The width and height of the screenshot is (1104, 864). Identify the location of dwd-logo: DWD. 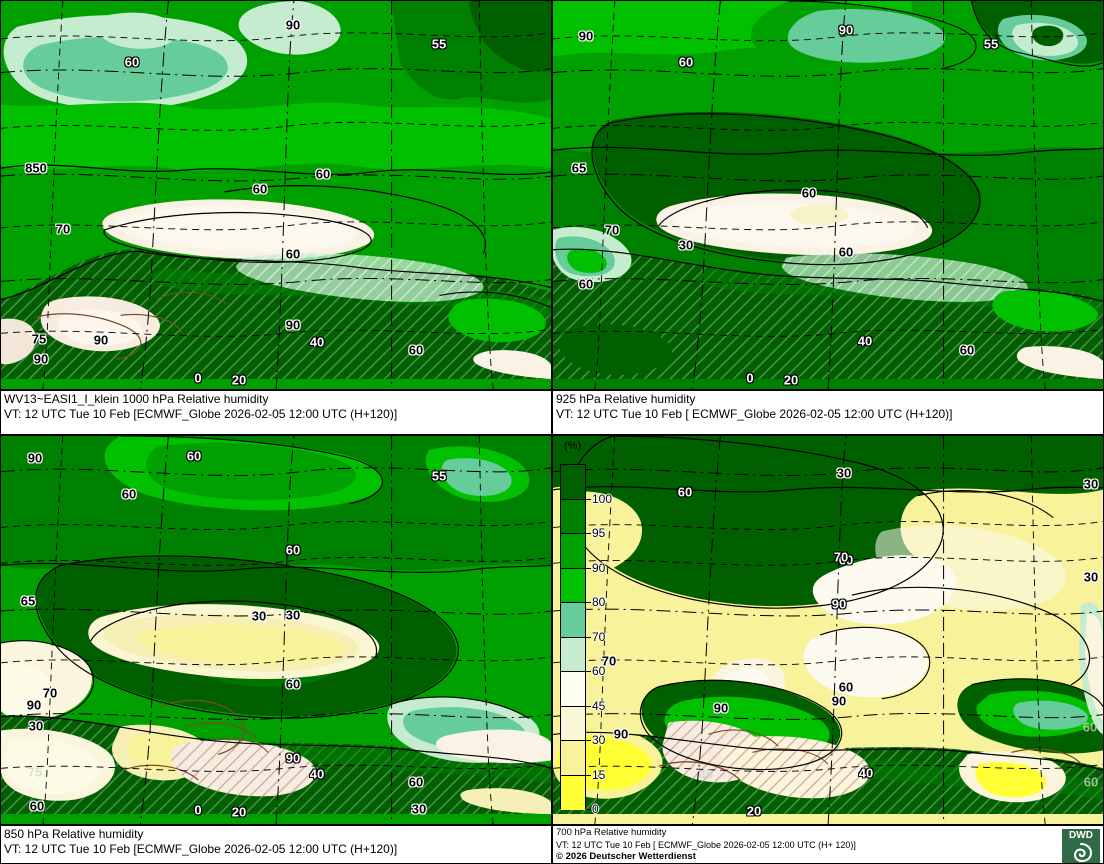
(1081, 845).